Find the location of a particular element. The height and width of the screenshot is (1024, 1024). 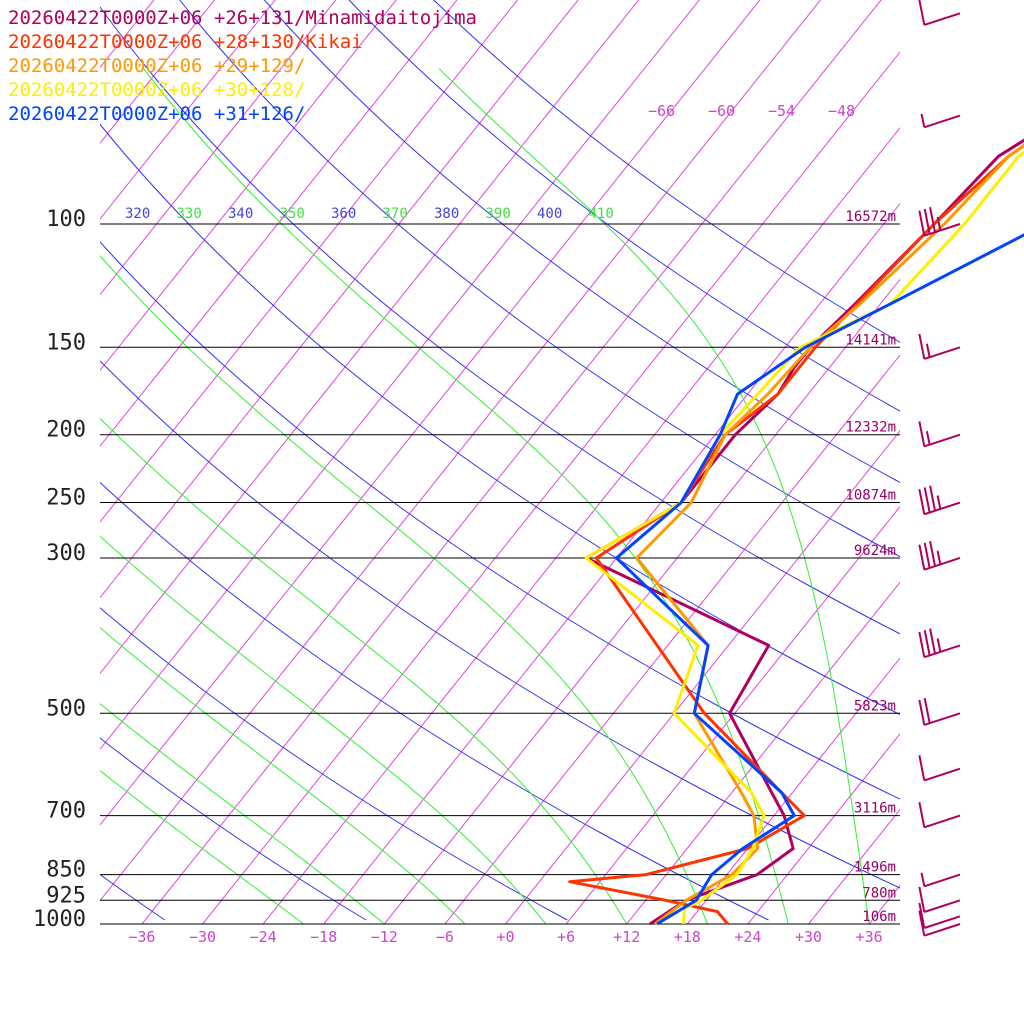

temperature-tick-label: +12 is located at coordinates (626, 937).